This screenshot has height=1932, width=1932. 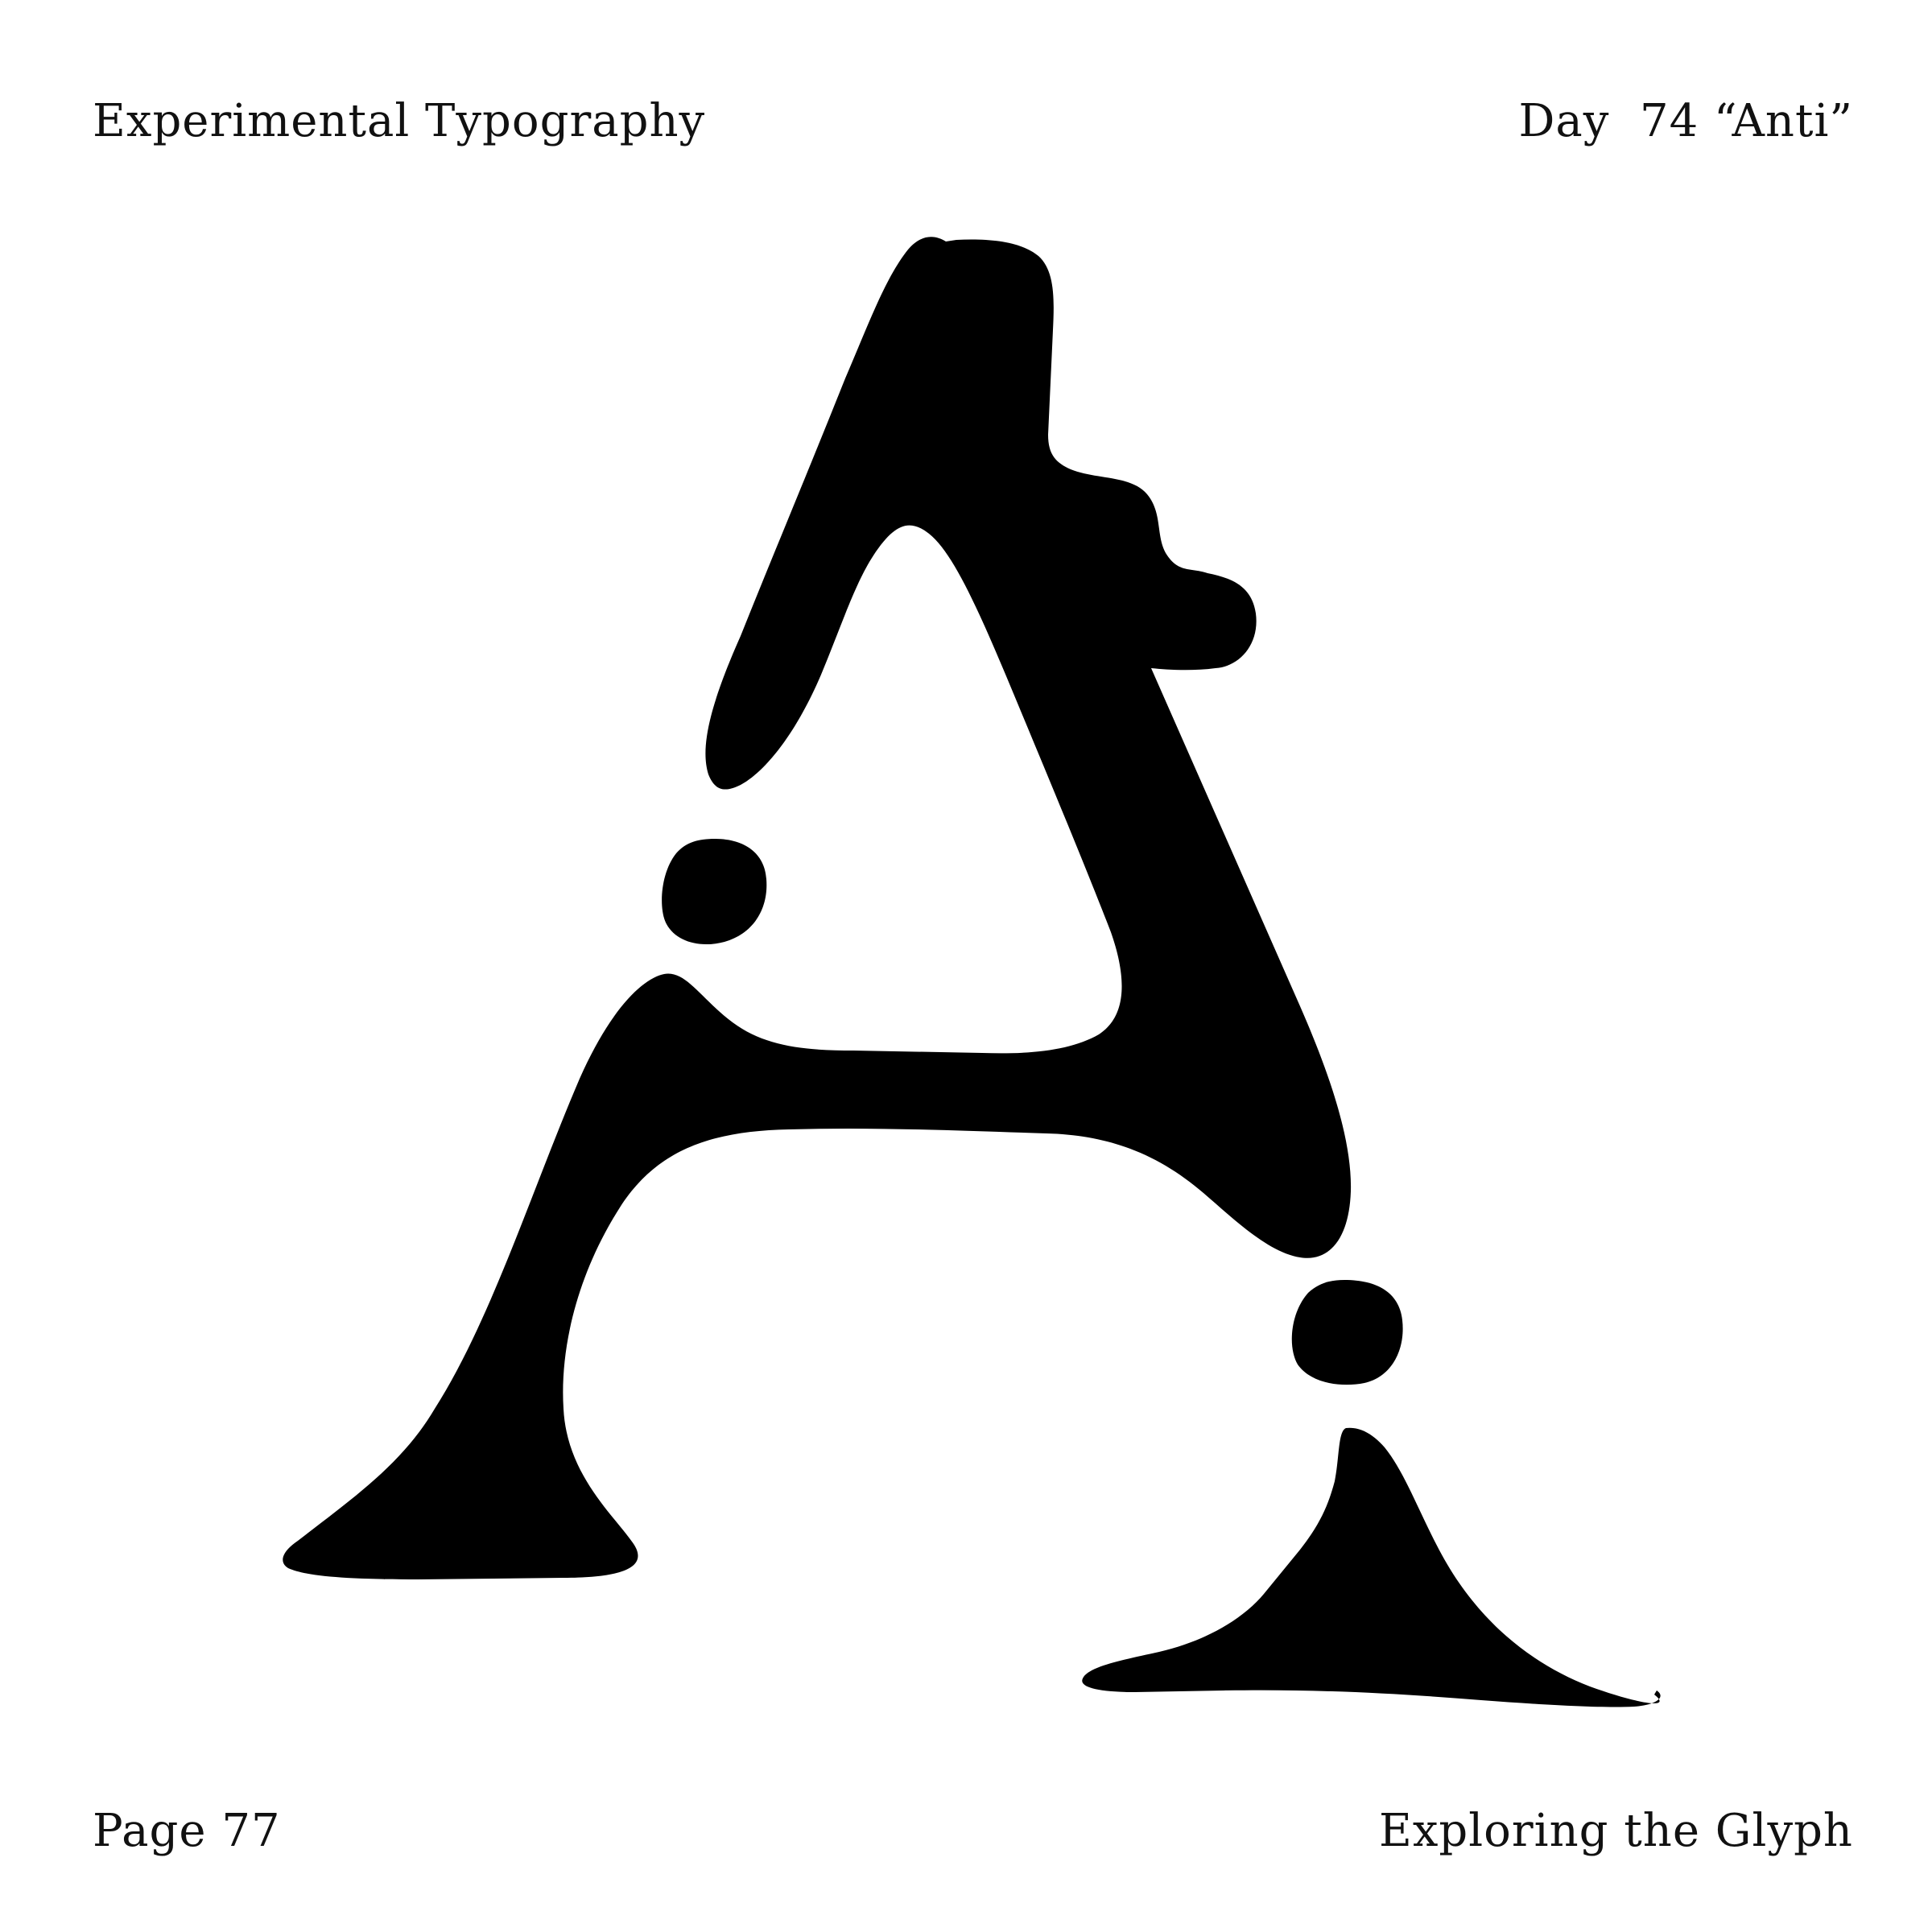 What do you see at coordinates (714, 892) in the screenshot?
I see `glyph-upper-dot` at bounding box center [714, 892].